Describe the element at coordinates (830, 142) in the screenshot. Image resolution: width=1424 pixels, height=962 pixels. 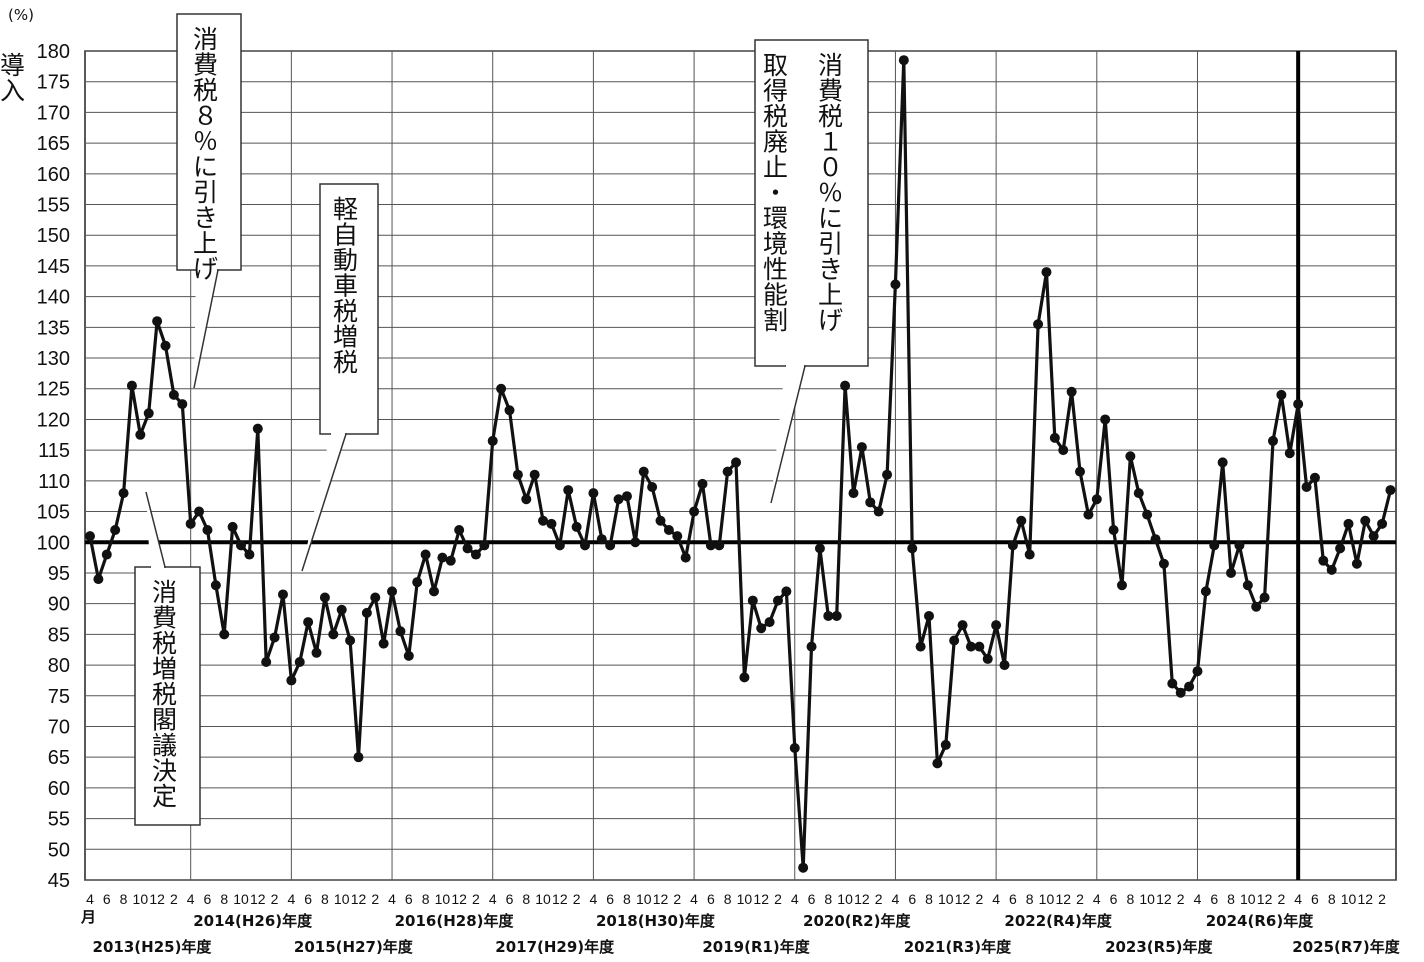
I see `callout-char: １` at that location.